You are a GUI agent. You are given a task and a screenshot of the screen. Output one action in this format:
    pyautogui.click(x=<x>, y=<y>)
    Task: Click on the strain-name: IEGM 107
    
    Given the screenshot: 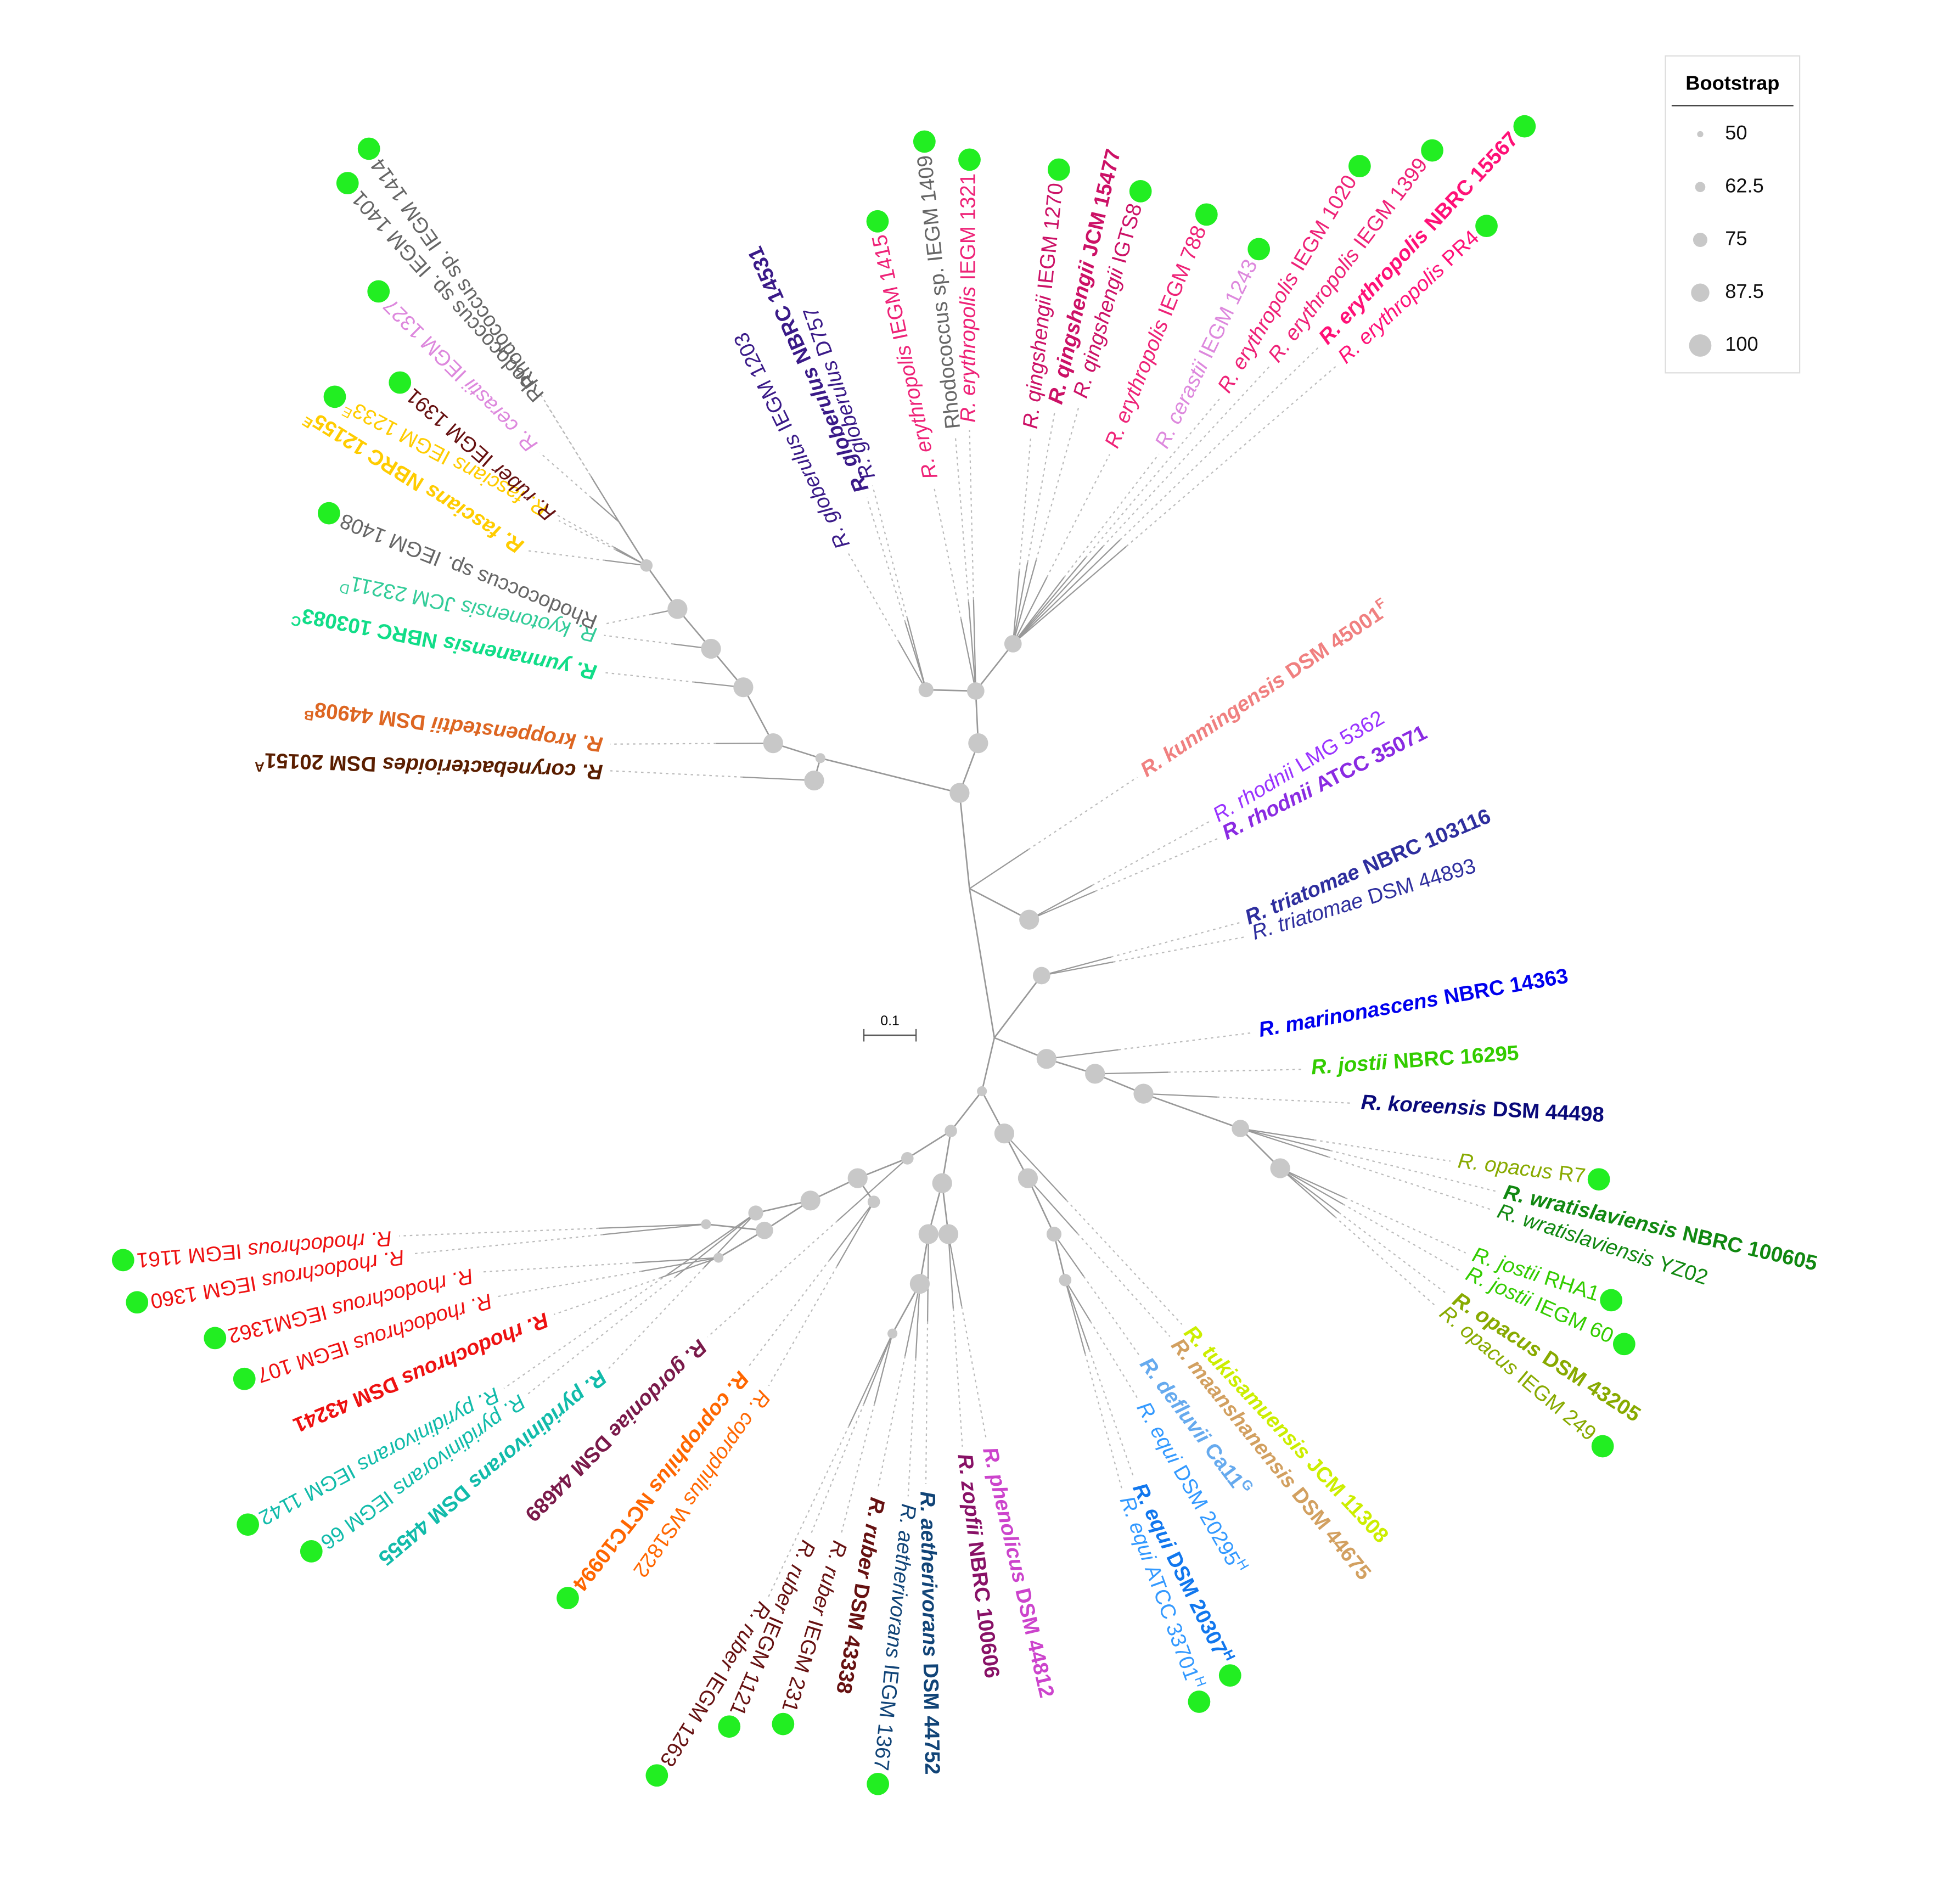 What is the action you would take?
    pyautogui.click(x=303, y=1361)
    